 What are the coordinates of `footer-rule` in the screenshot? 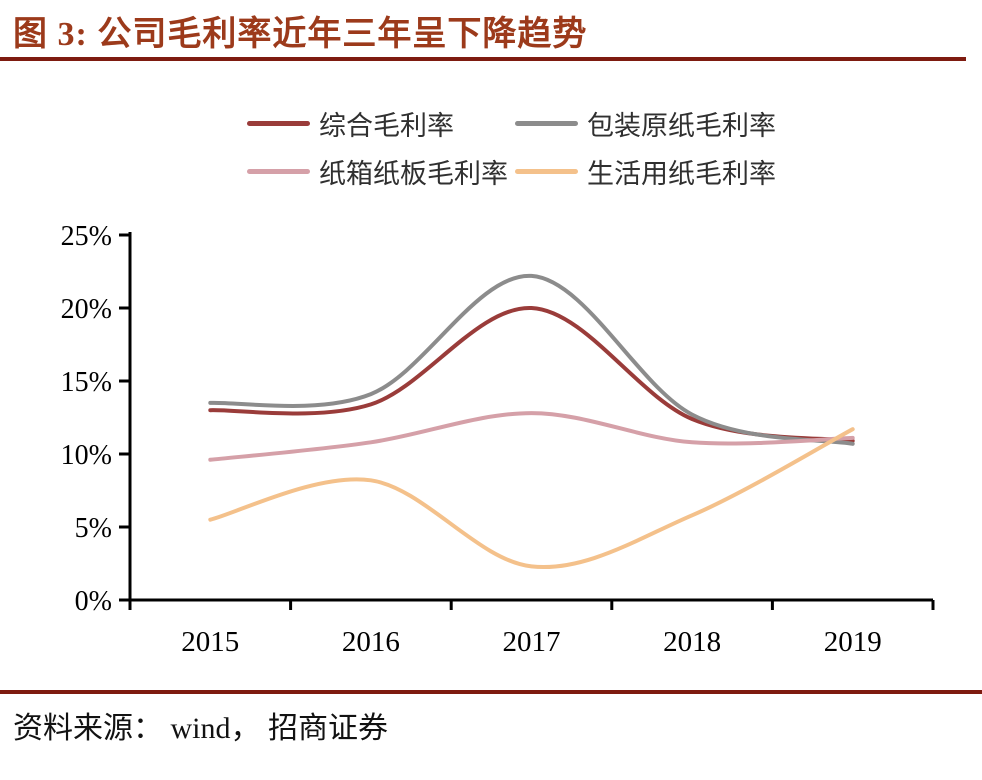 It's located at (491, 692).